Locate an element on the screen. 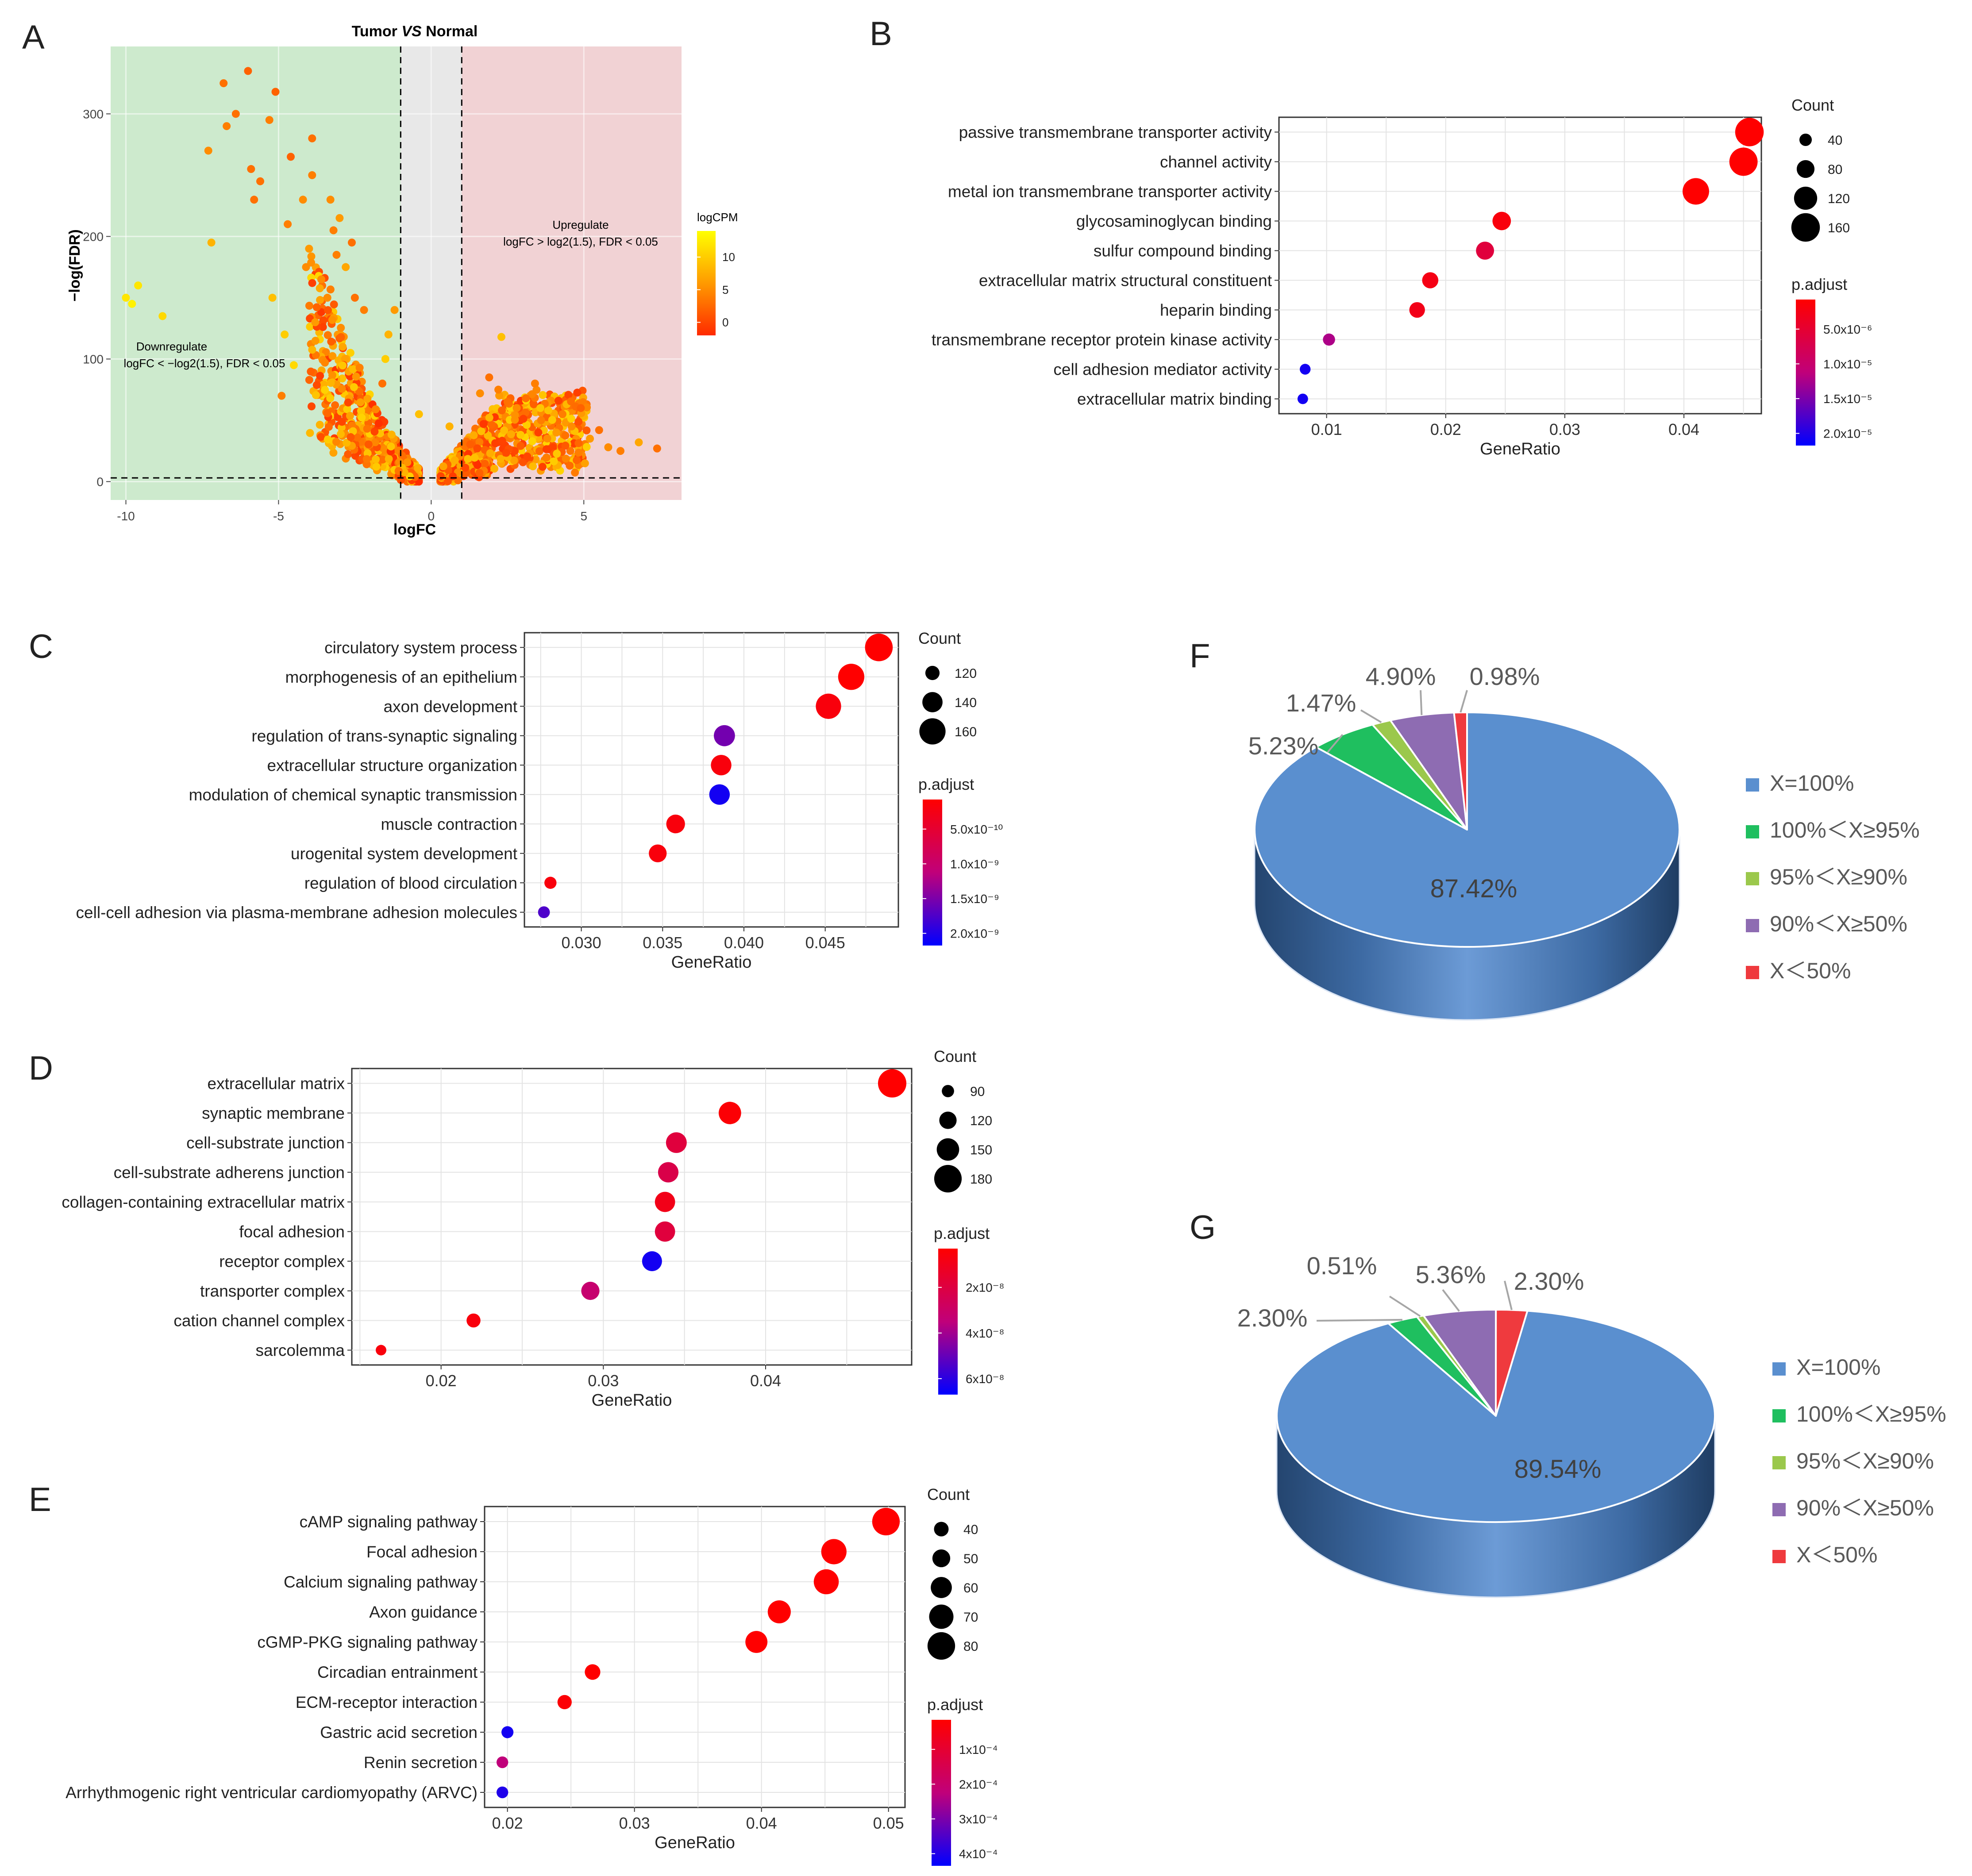  pie-slice is located at coordinates (1459, 1363).